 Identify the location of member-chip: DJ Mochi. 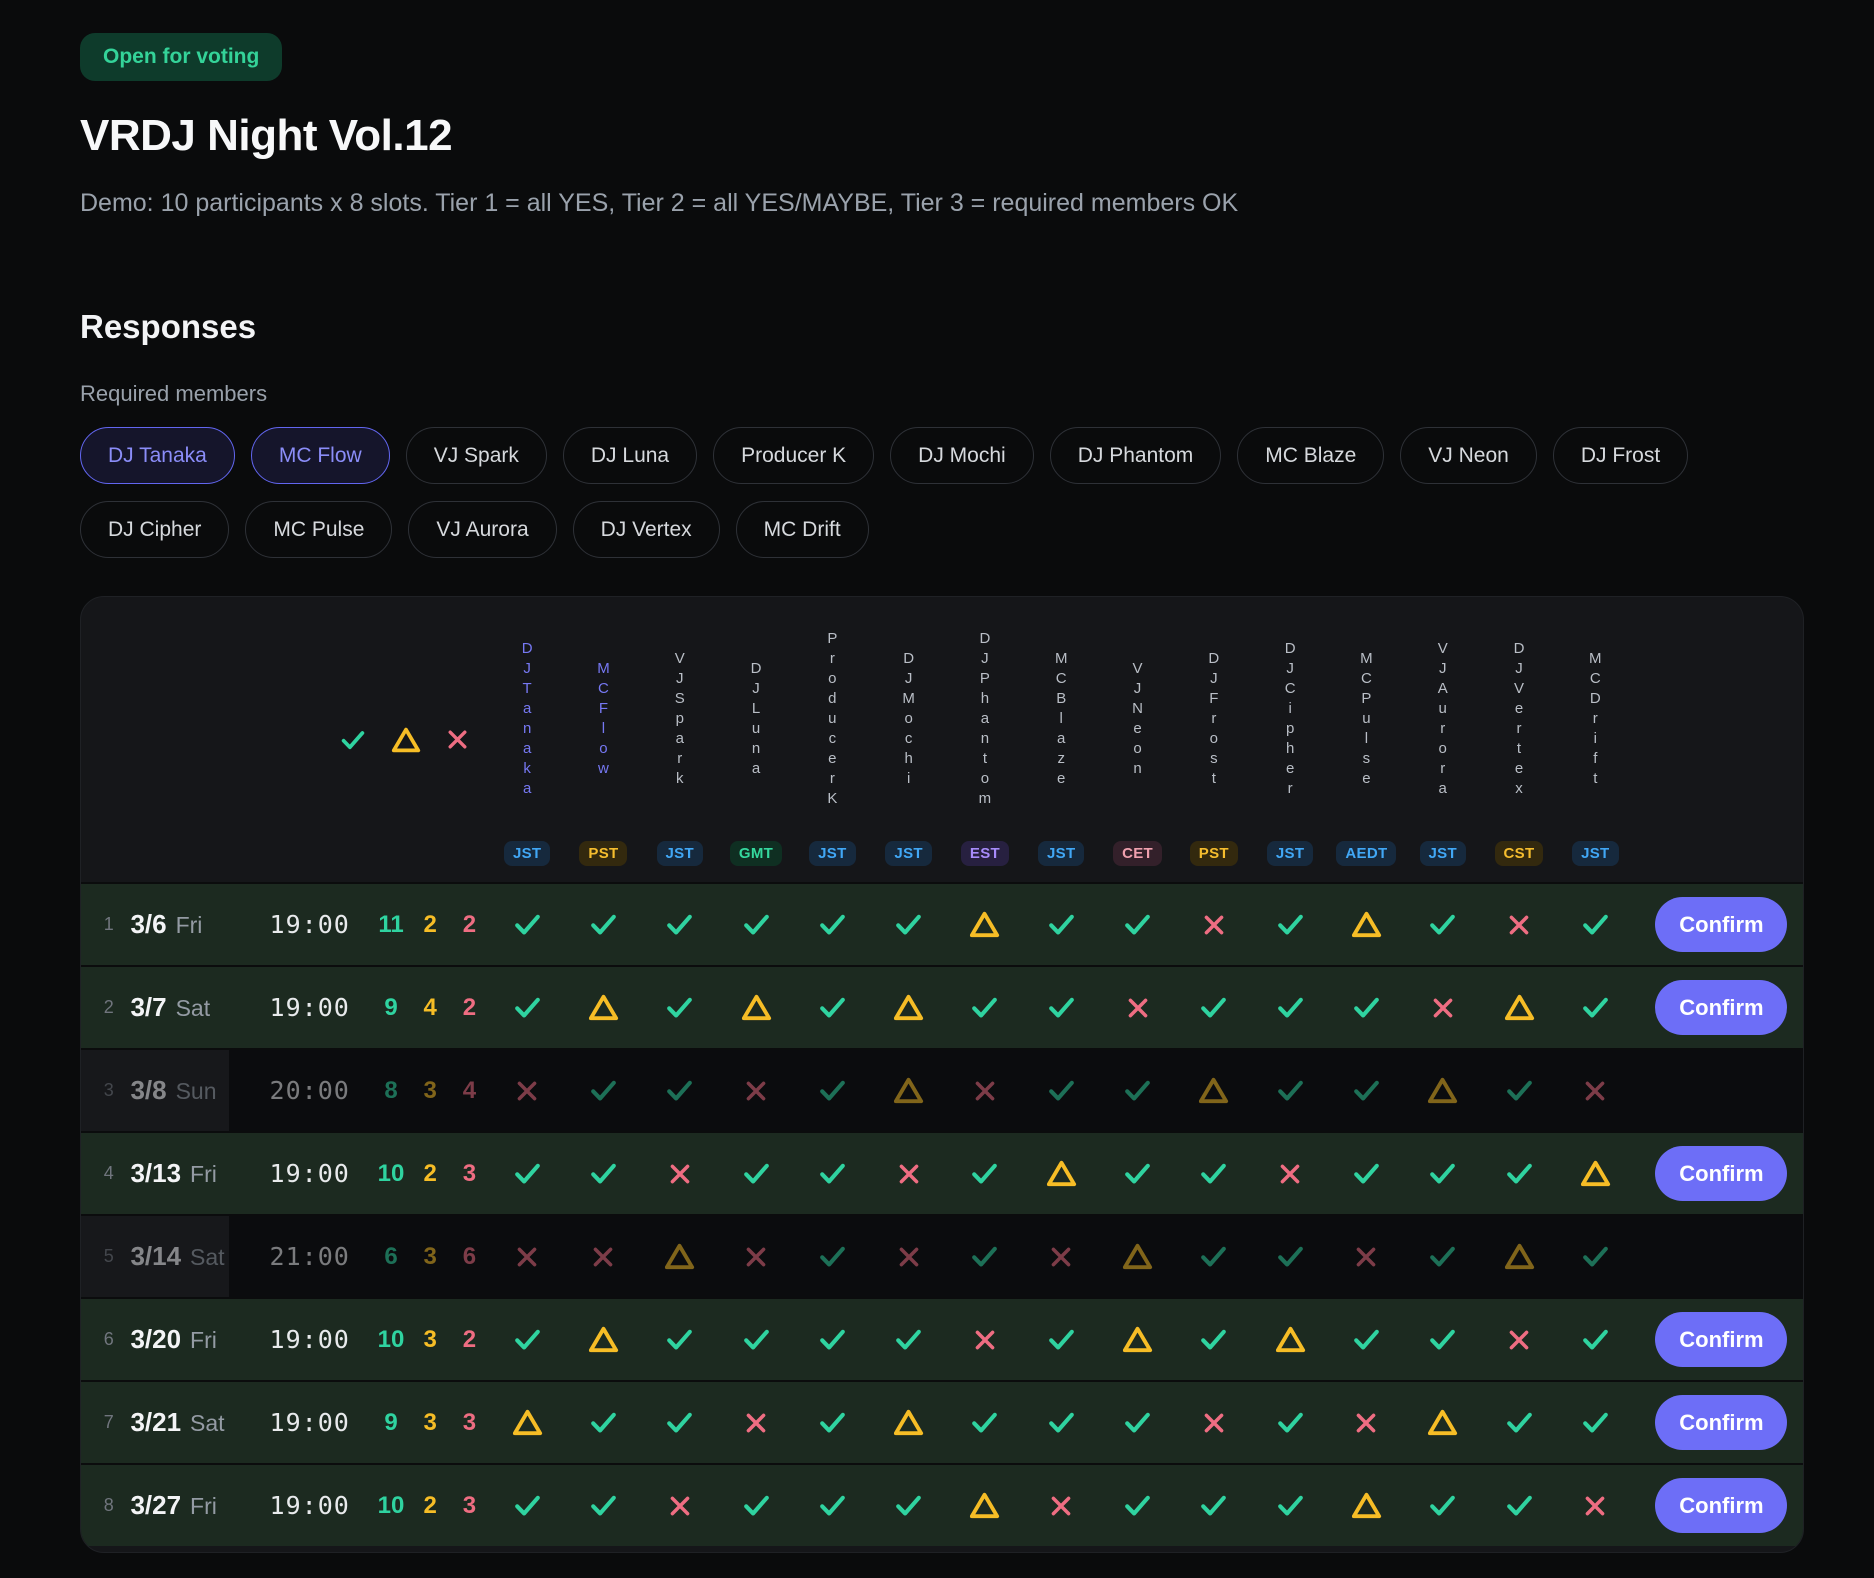
(962, 455).